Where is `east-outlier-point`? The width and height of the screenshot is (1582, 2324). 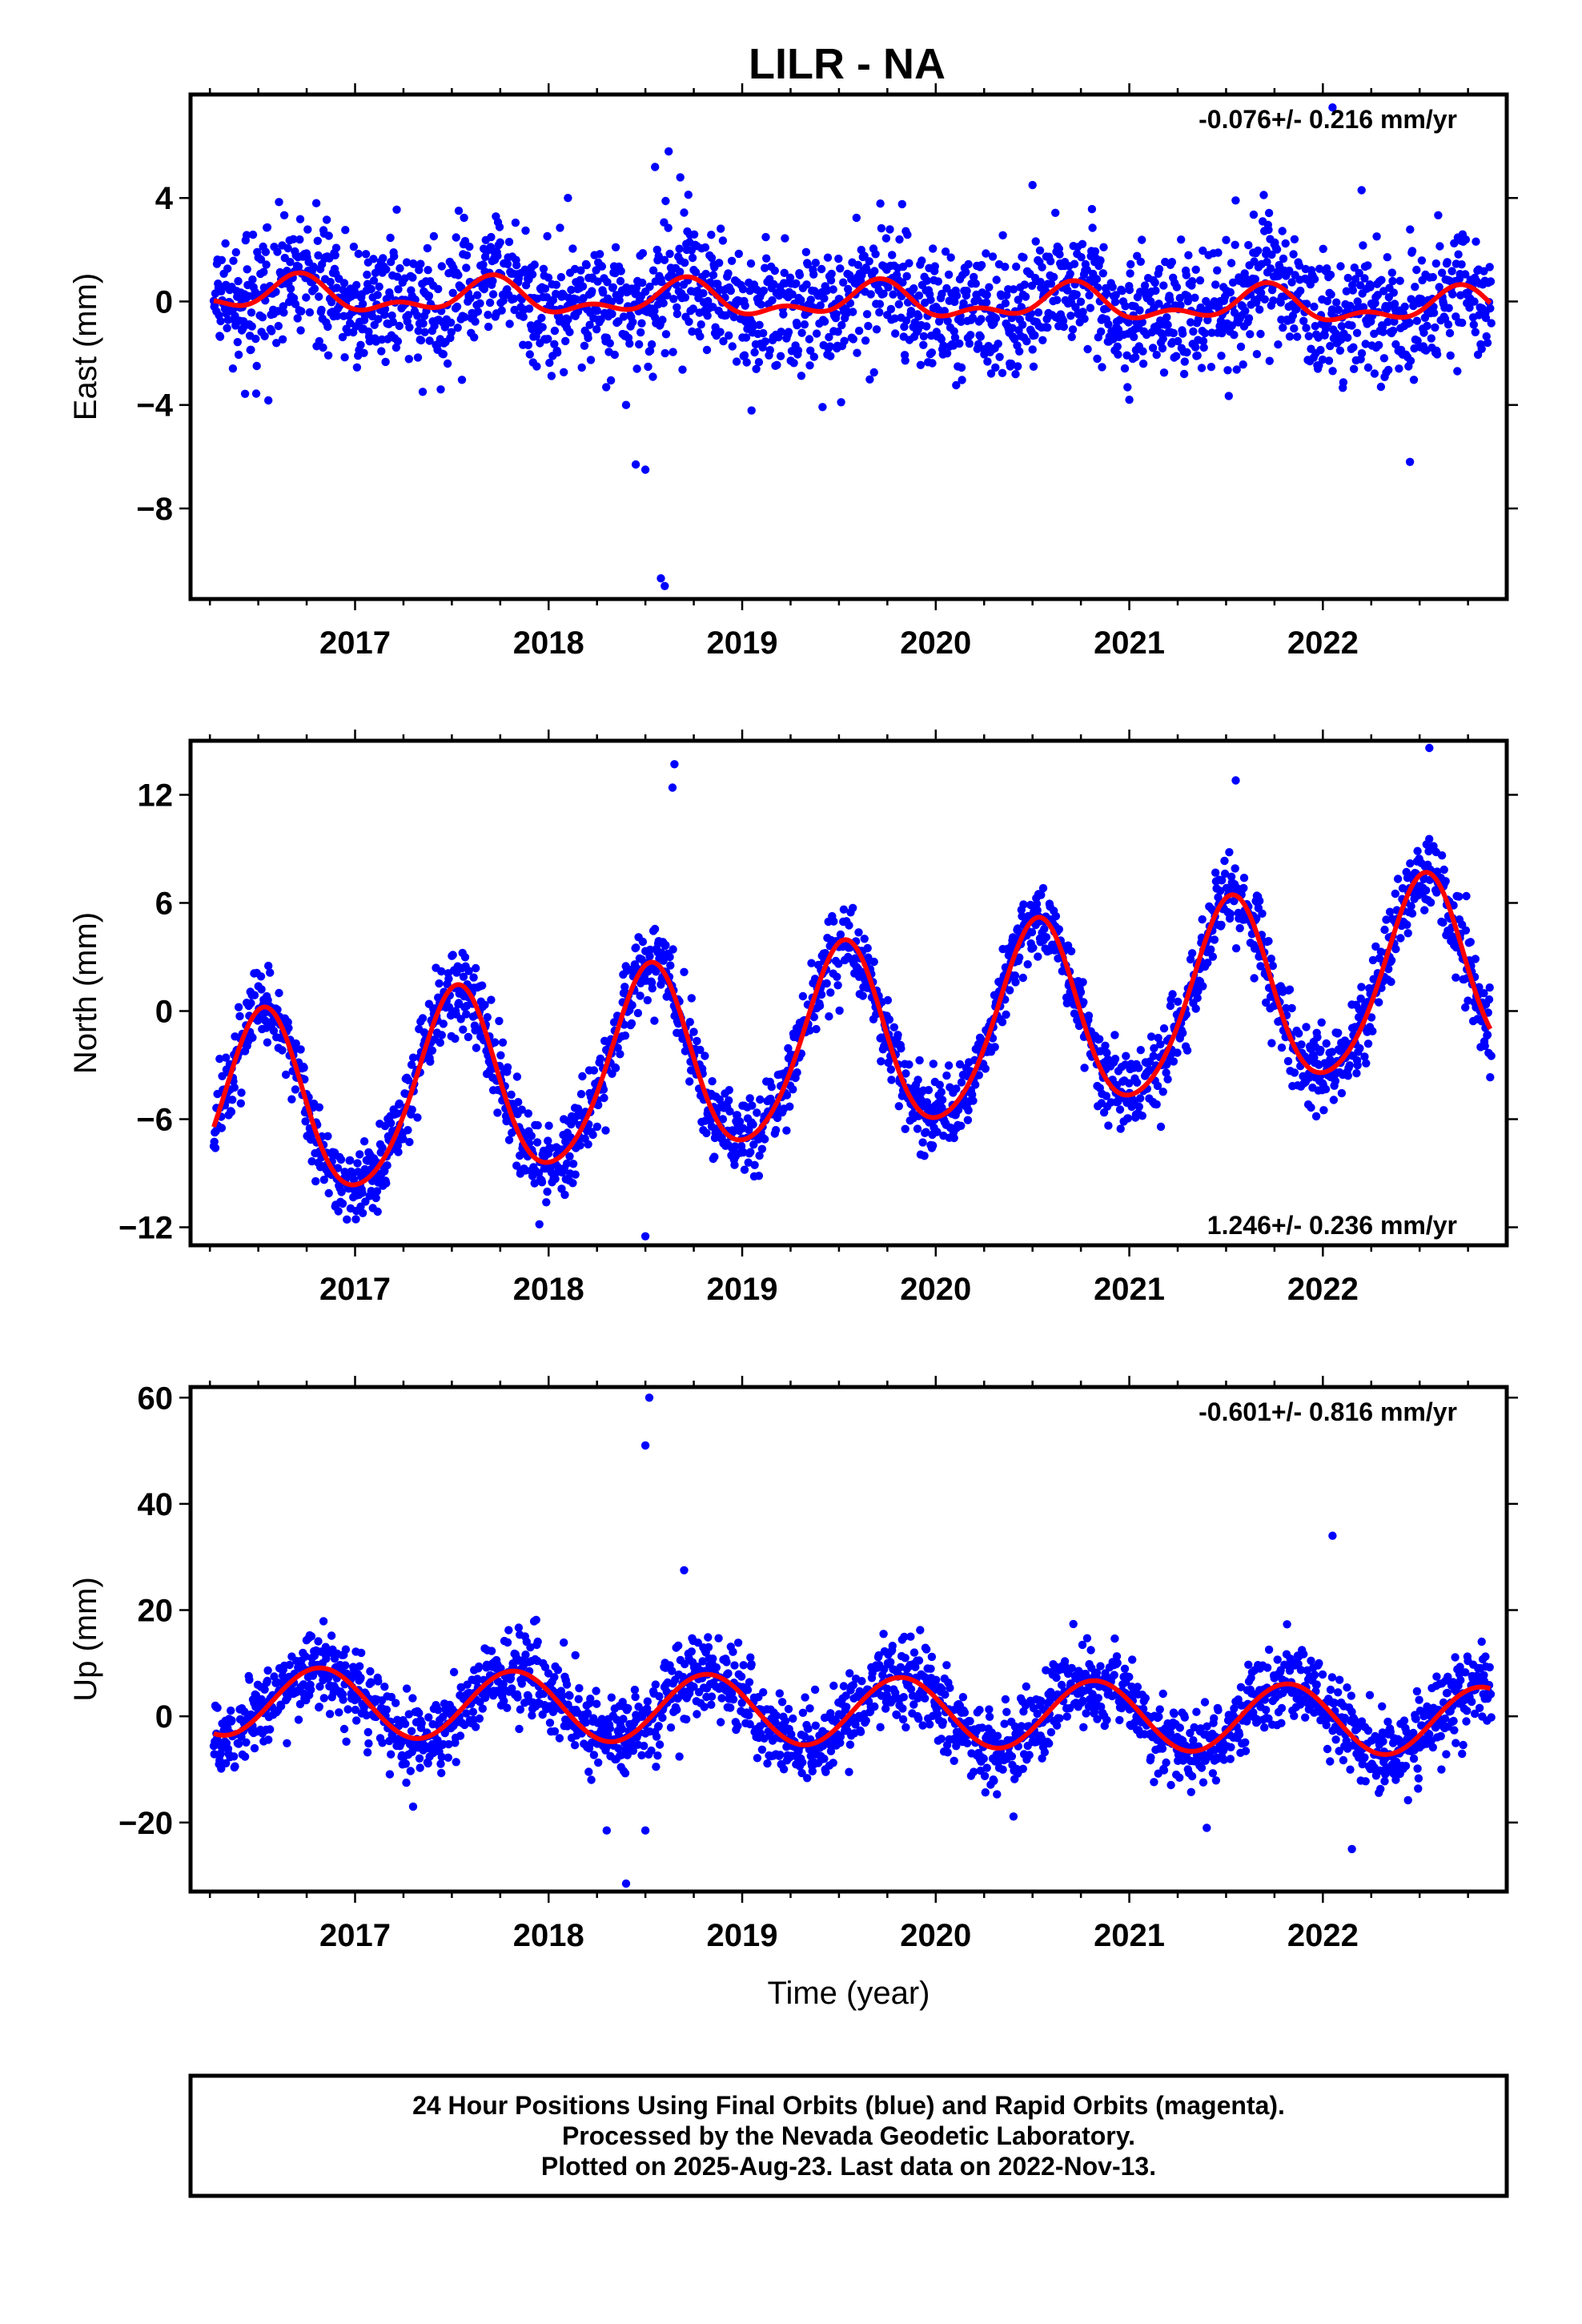 east-outlier-point is located at coordinates (568, 198).